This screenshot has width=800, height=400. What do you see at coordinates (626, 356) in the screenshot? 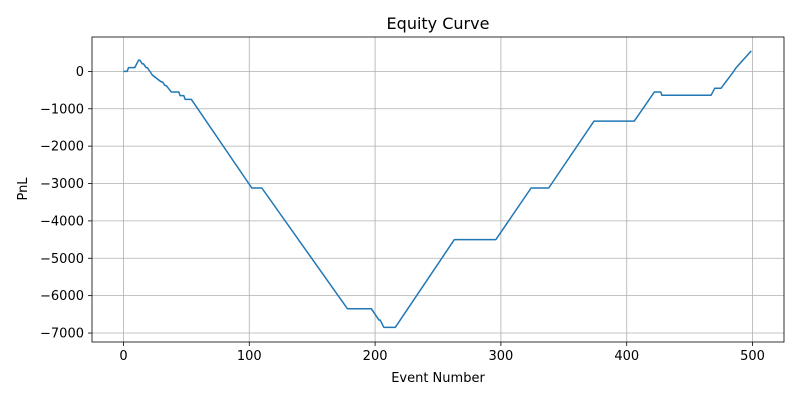
I see `x-tick-label: 400` at bounding box center [626, 356].